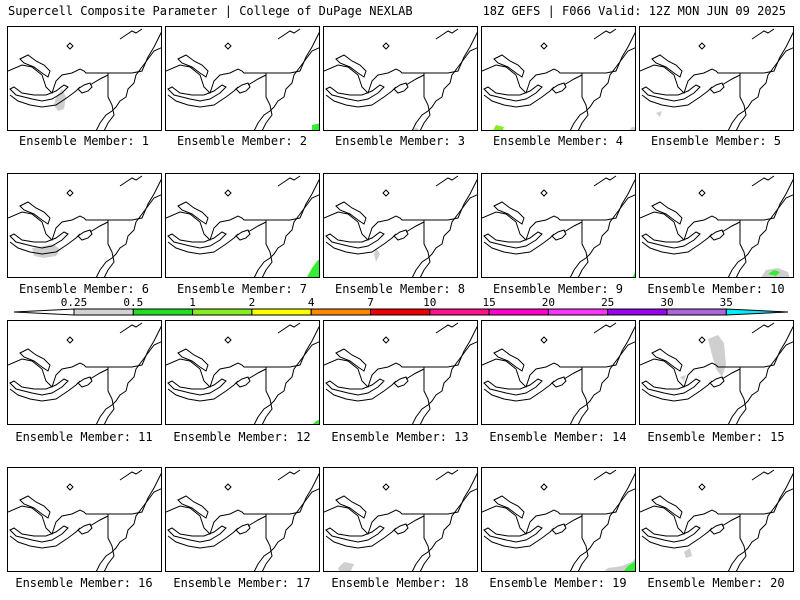 The image size is (800, 600). What do you see at coordinates (608, 302) in the screenshot?
I see `colorbar-tick-label: 25` at bounding box center [608, 302].